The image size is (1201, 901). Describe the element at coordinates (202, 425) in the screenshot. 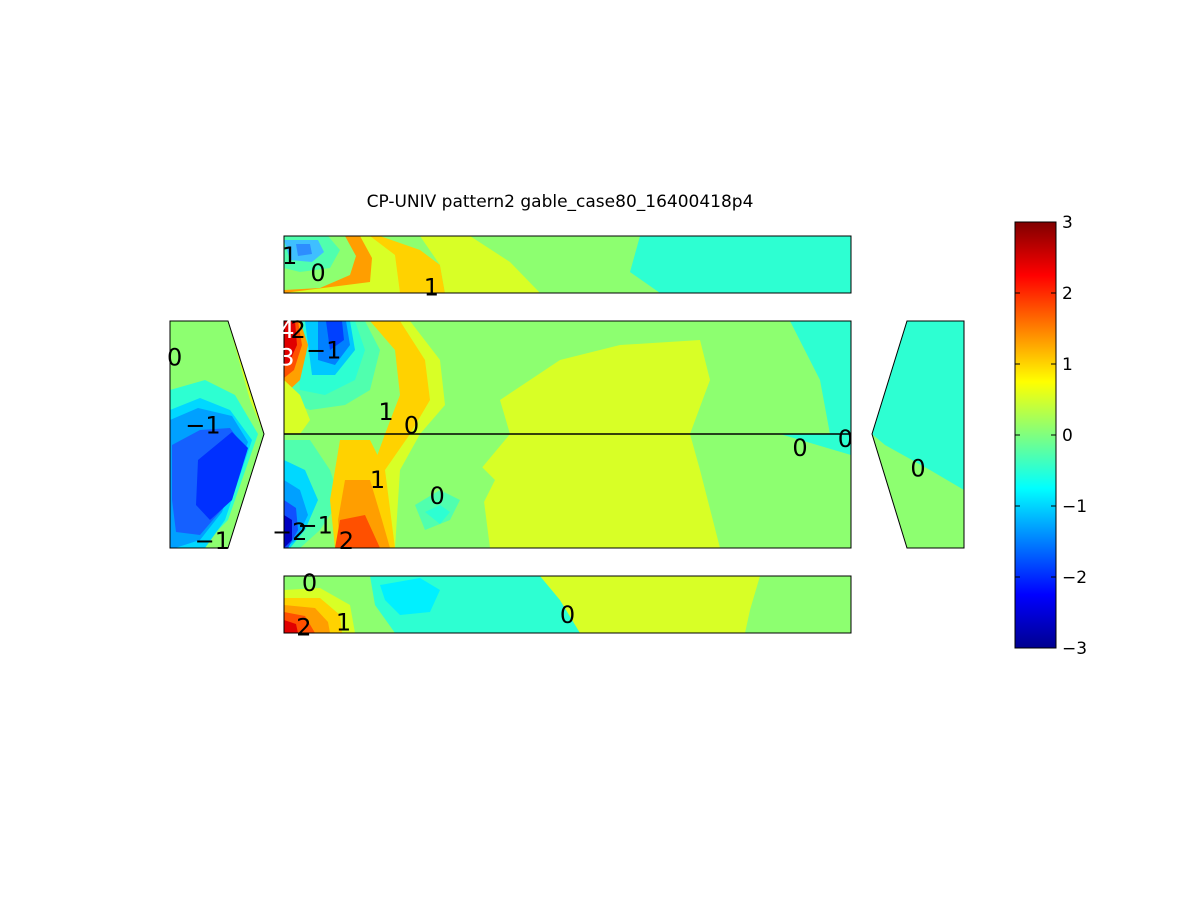

I see `contour-label-left-1: −1` at that location.